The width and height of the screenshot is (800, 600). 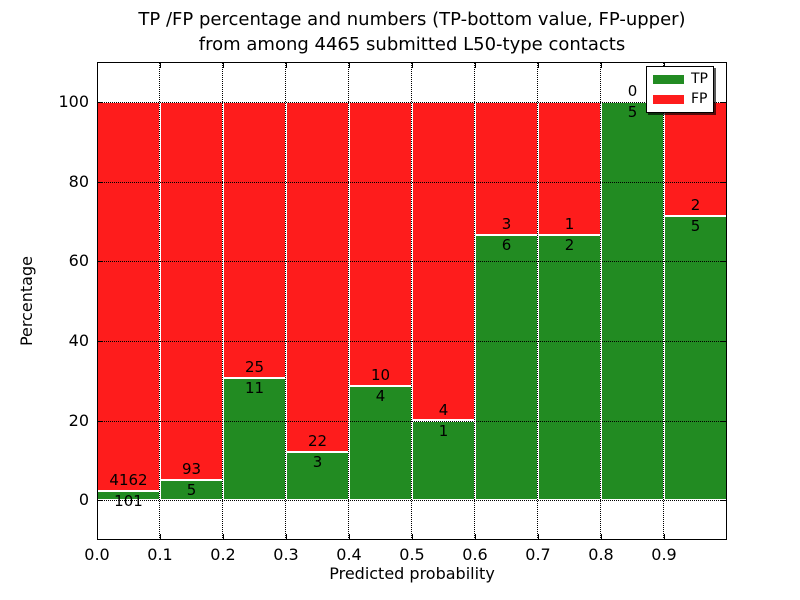 What do you see at coordinates (78, 181) in the screenshot?
I see `y-tick-label: 80` at bounding box center [78, 181].